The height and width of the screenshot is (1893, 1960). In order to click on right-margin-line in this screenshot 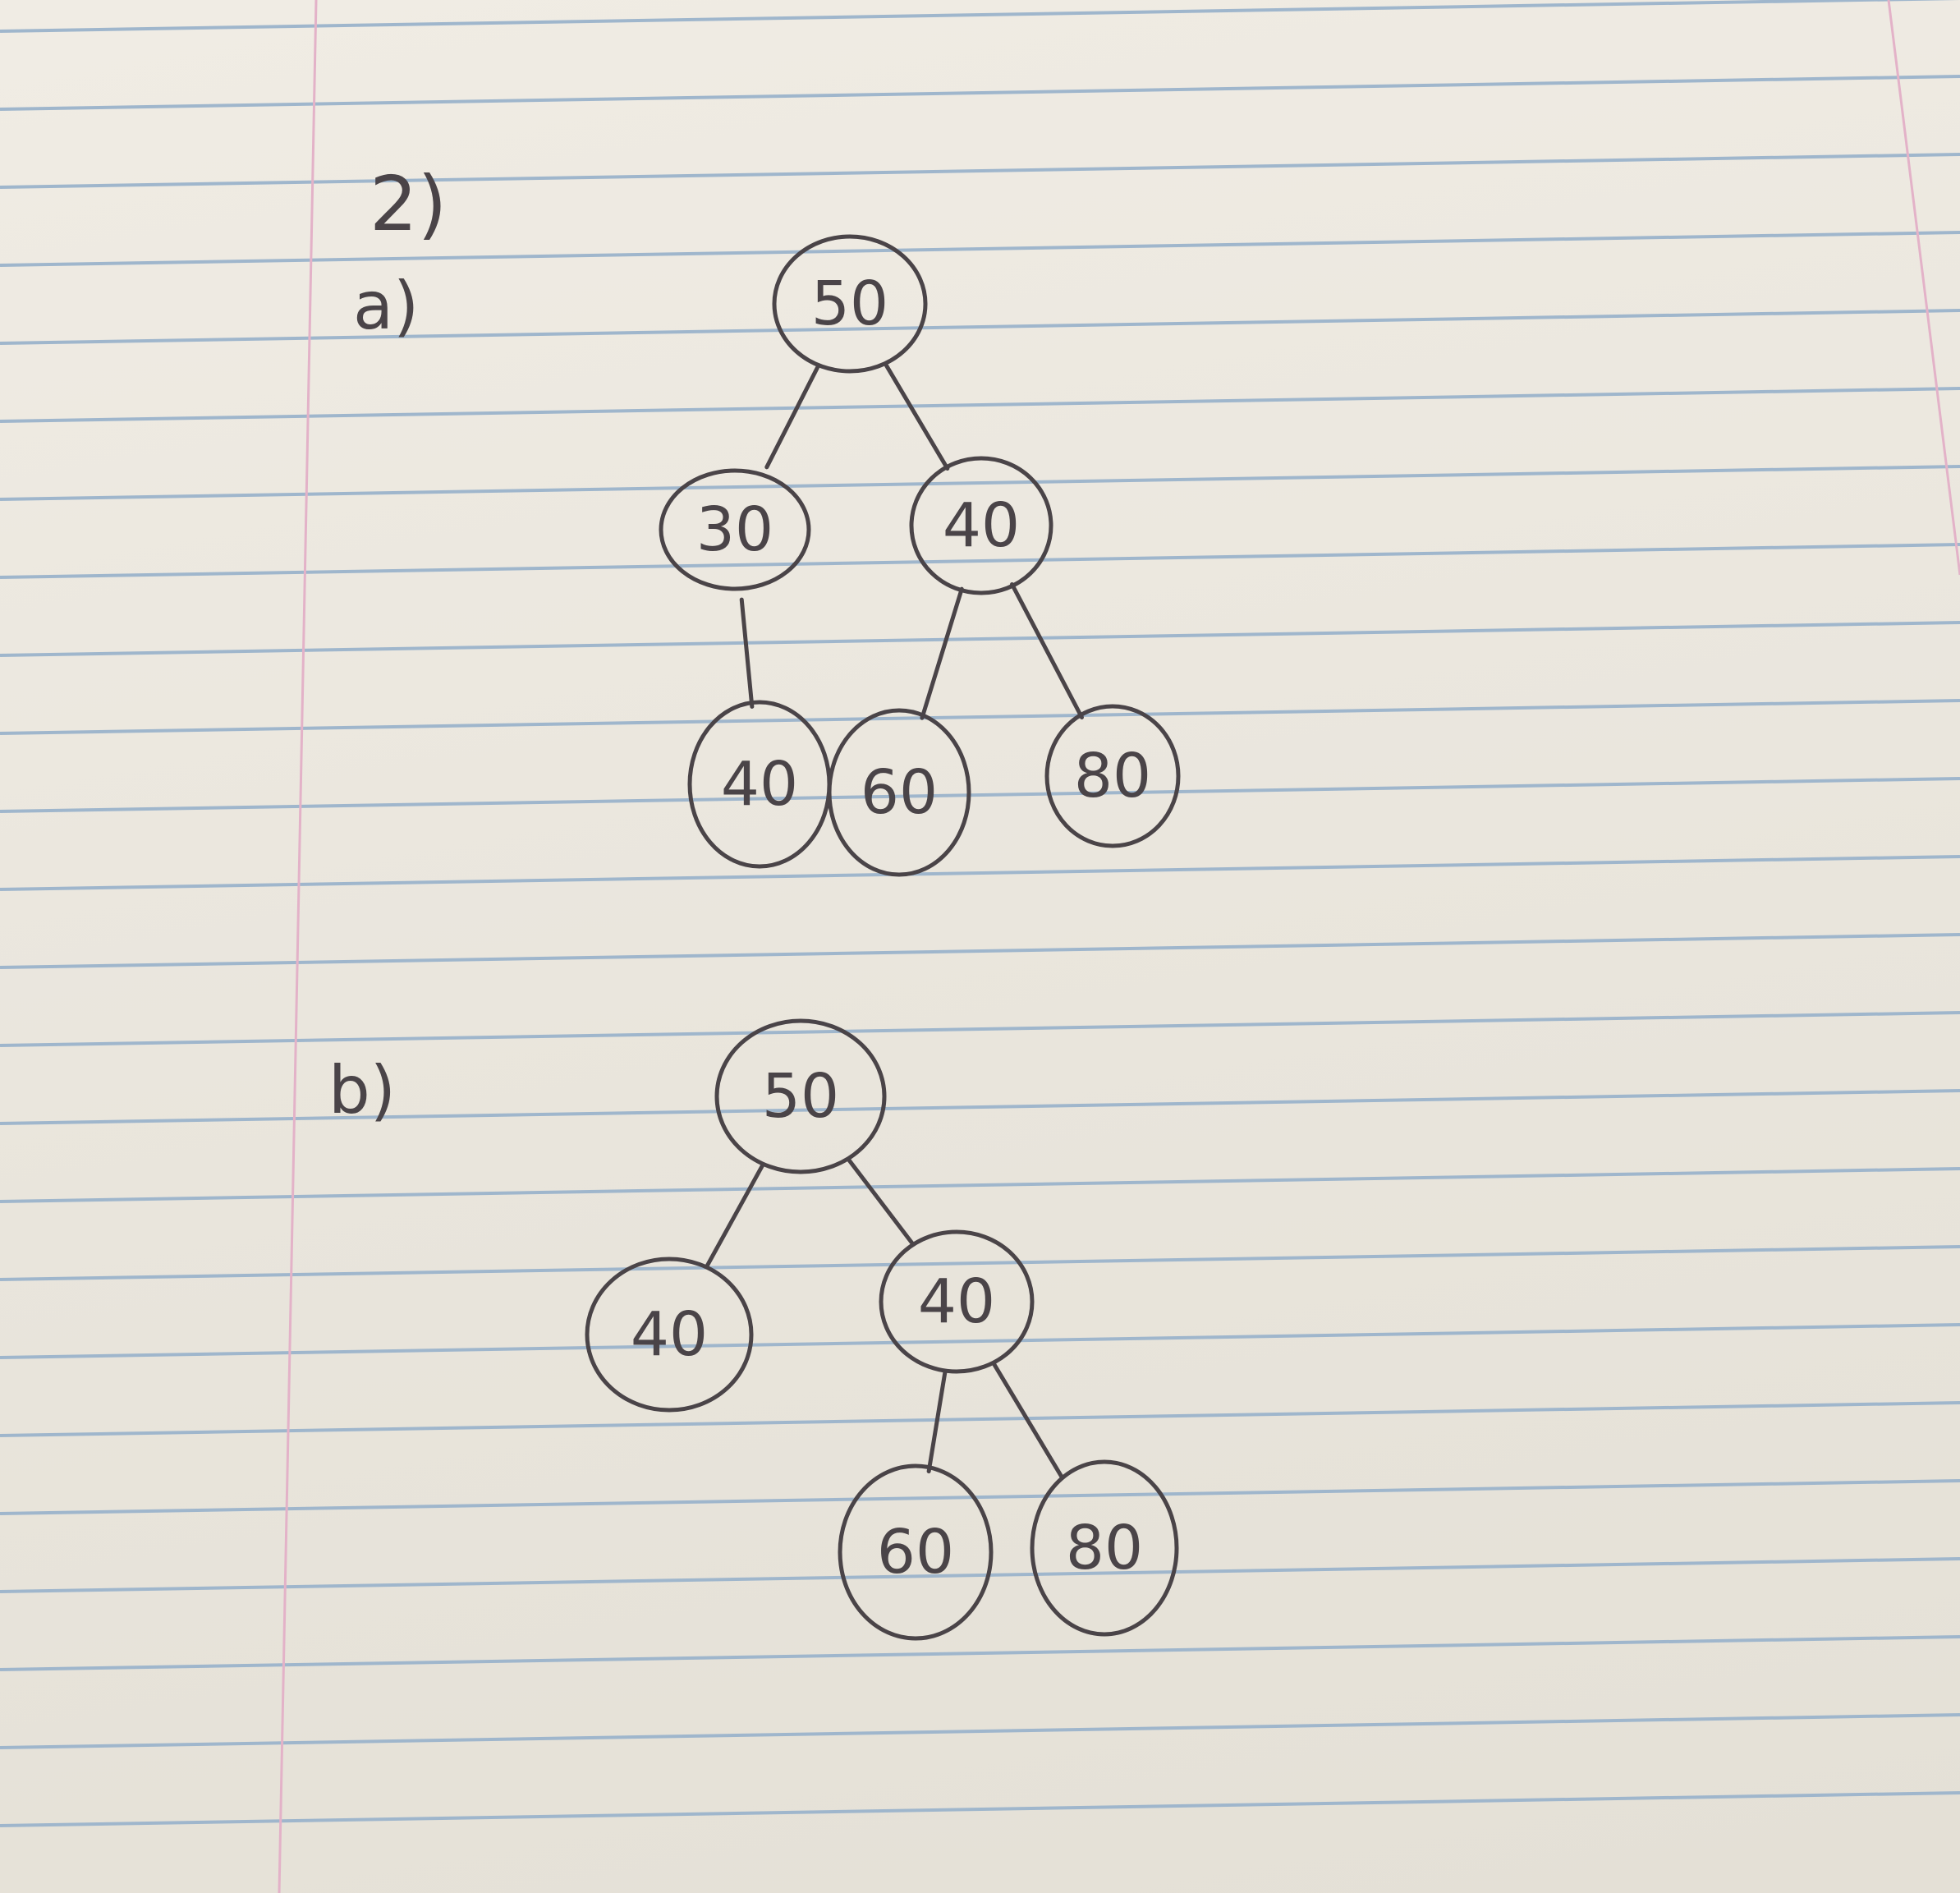, I will do `click(1923, 288)`.